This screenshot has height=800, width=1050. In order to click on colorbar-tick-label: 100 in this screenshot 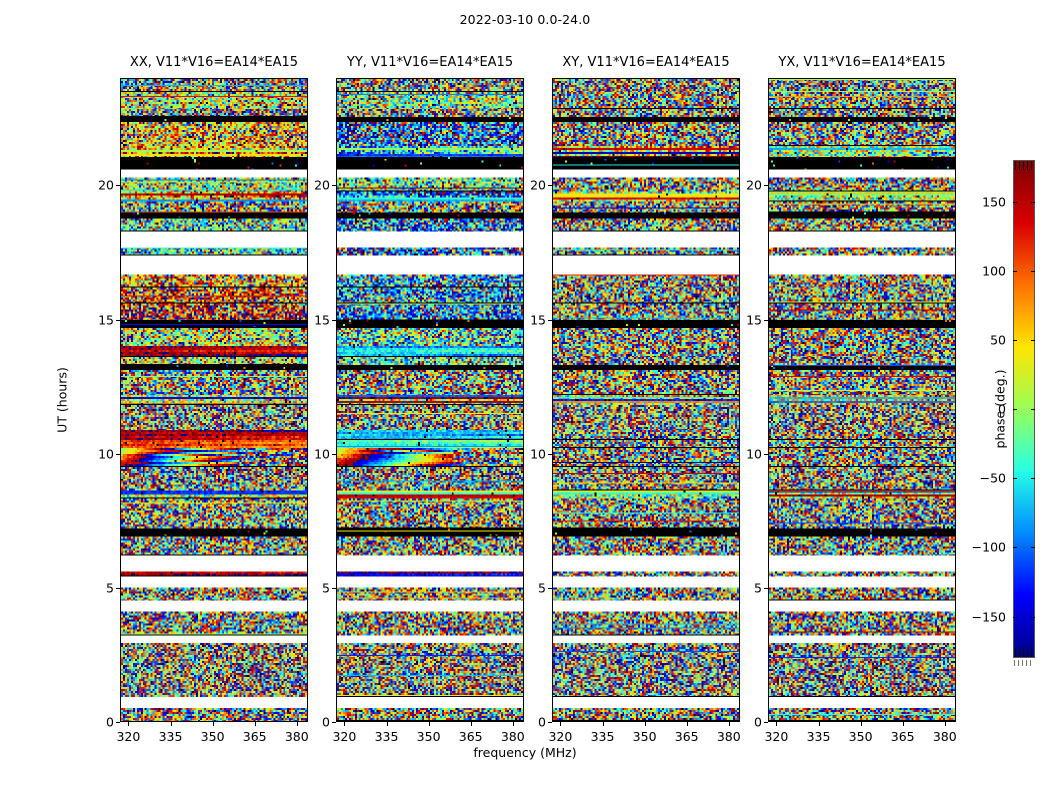, I will do `click(994, 271)`.